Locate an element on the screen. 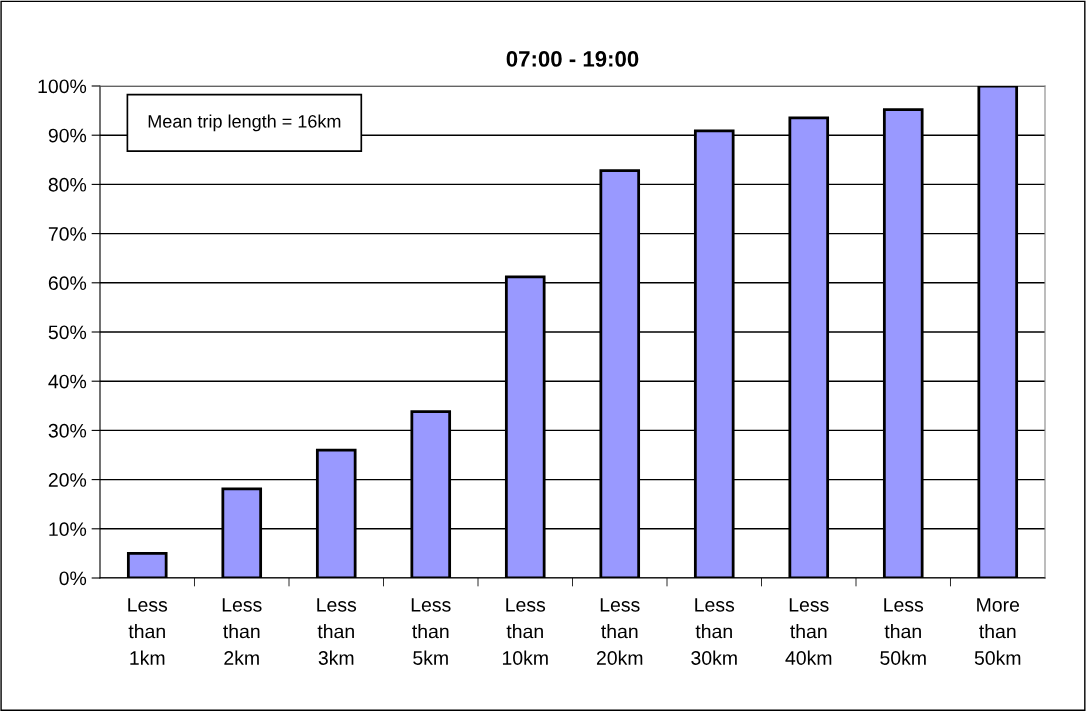  x-tick-label: Less than 2km is located at coordinates (242, 631).